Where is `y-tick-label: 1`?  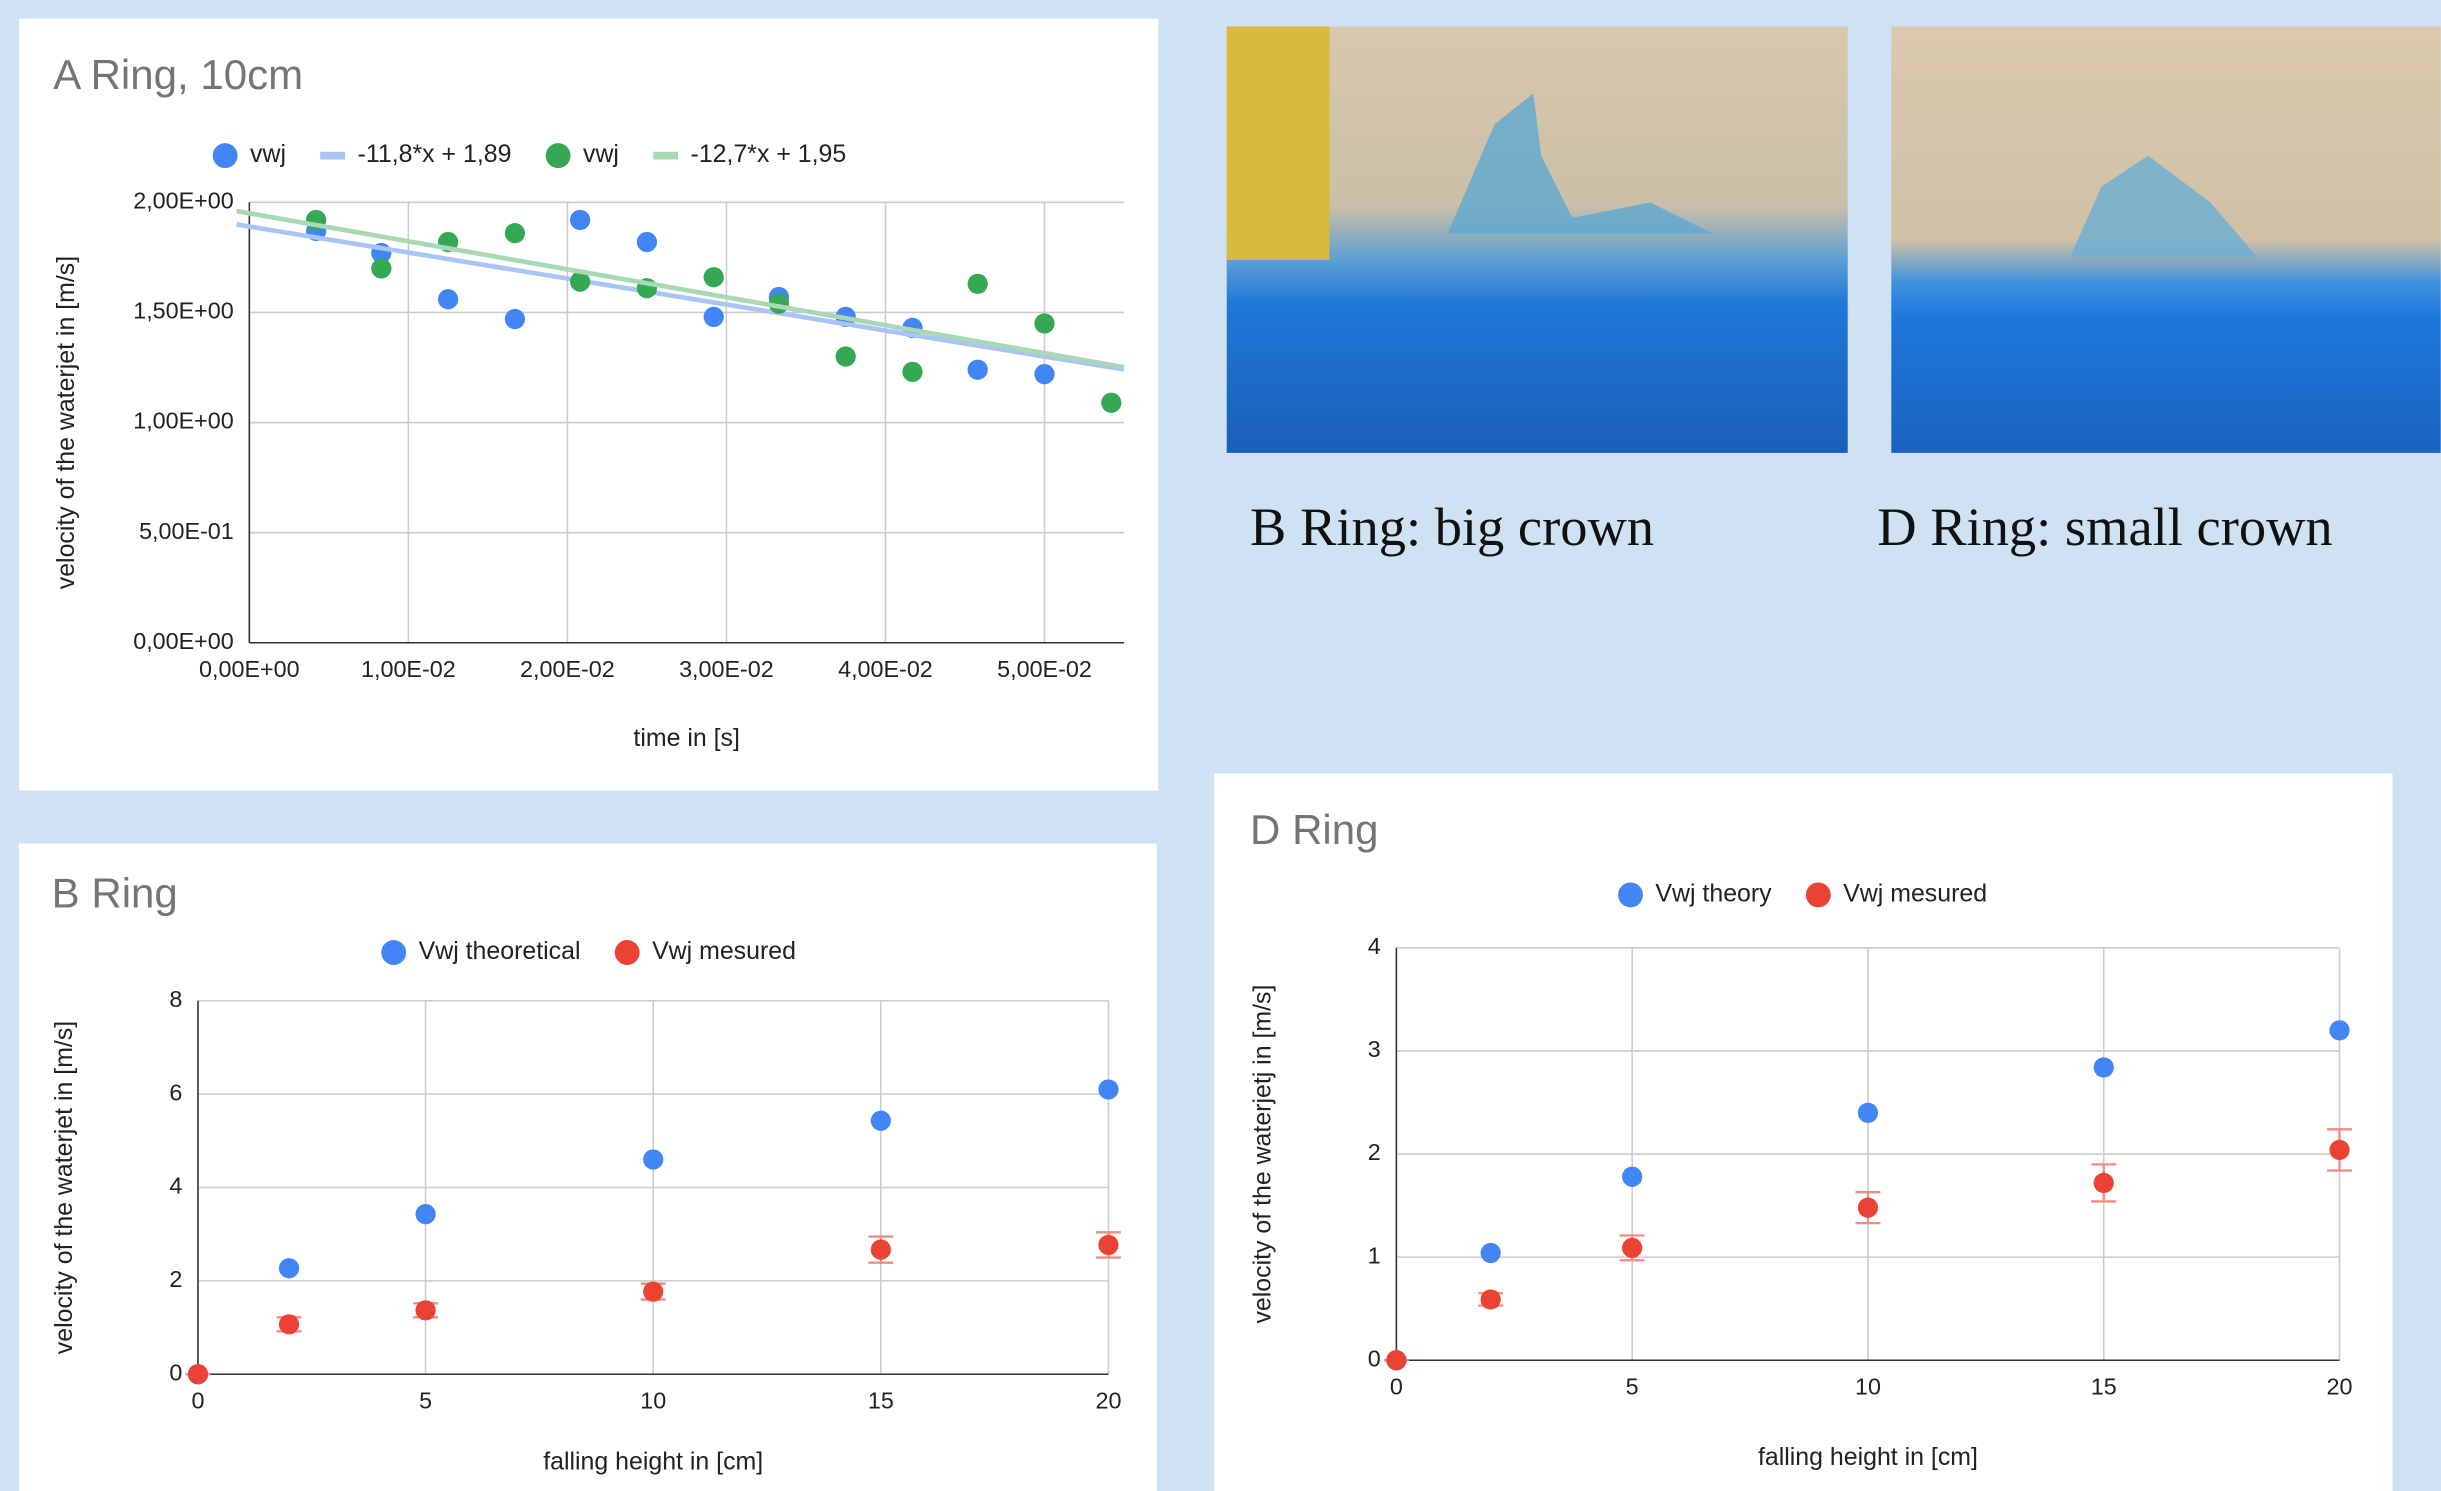 y-tick-label: 1 is located at coordinates (1374, 1255).